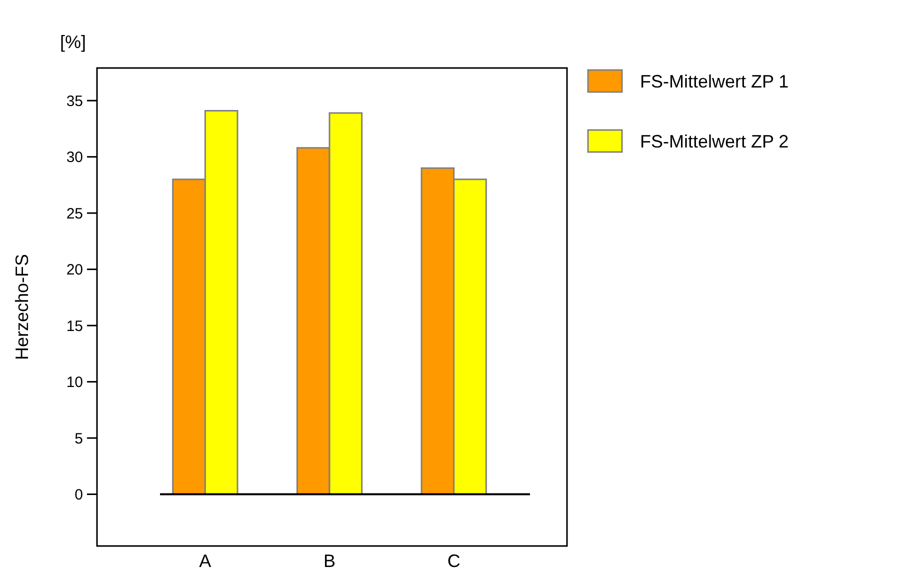 This screenshot has width=923, height=572. What do you see at coordinates (78, 439) in the screenshot?
I see `y-tick-label: 5` at bounding box center [78, 439].